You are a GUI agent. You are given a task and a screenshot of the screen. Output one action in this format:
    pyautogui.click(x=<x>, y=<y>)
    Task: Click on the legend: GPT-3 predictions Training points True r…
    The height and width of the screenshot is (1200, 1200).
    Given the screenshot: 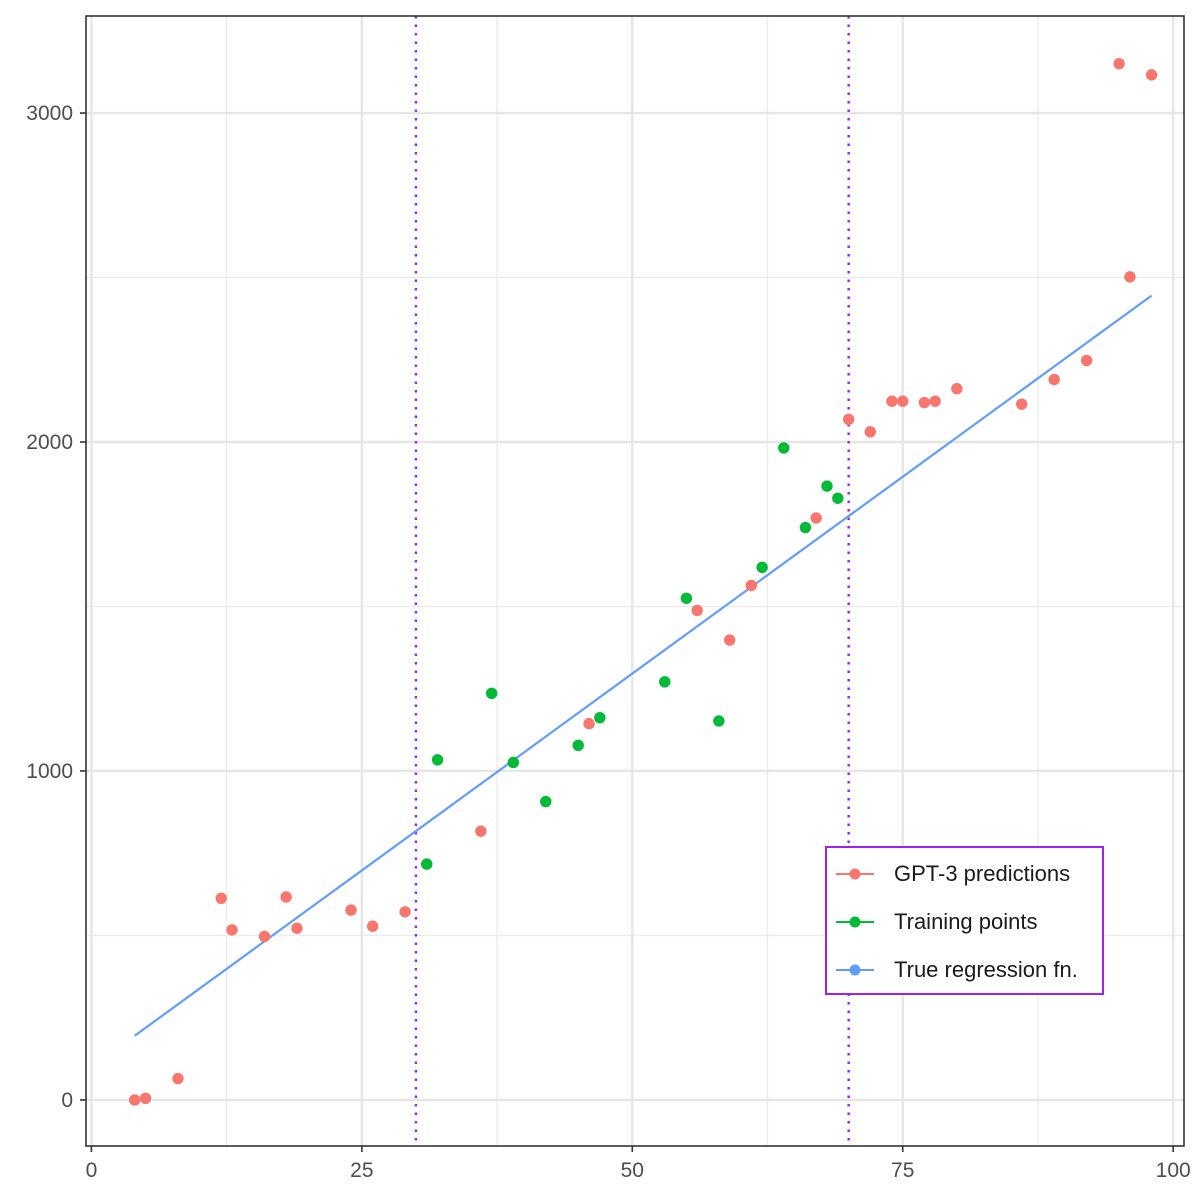 What is the action you would take?
    pyautogui.click(x=964, y=920)
    